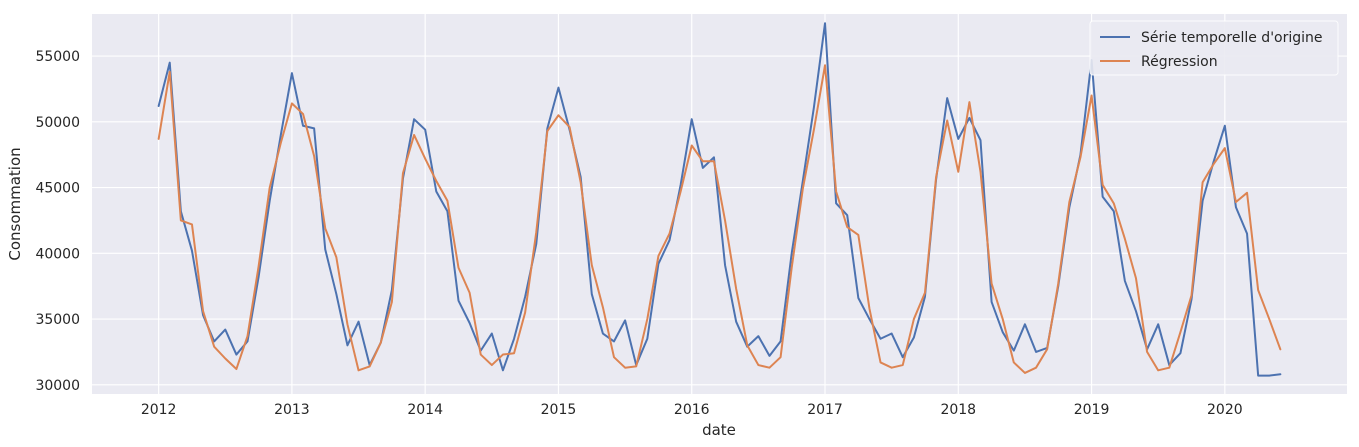 Image resolution: width=1359 pixels, height=447 pixels. Describe the element at coordinates (57, 123) in the screenshot. I see `y-tick-label: 50000` at that location.